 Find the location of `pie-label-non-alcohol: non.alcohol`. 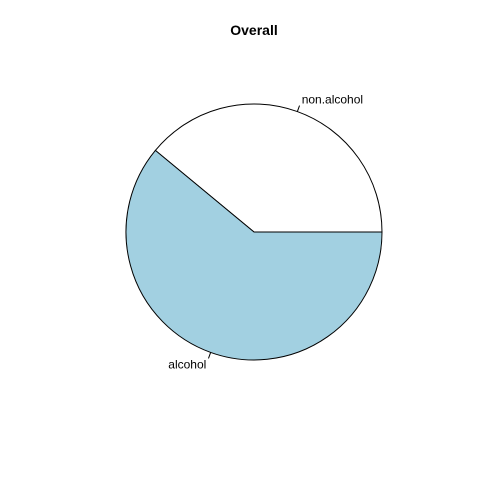

pie-label-non-alcohol: non.alcohol is located at coordinates (332, 100).